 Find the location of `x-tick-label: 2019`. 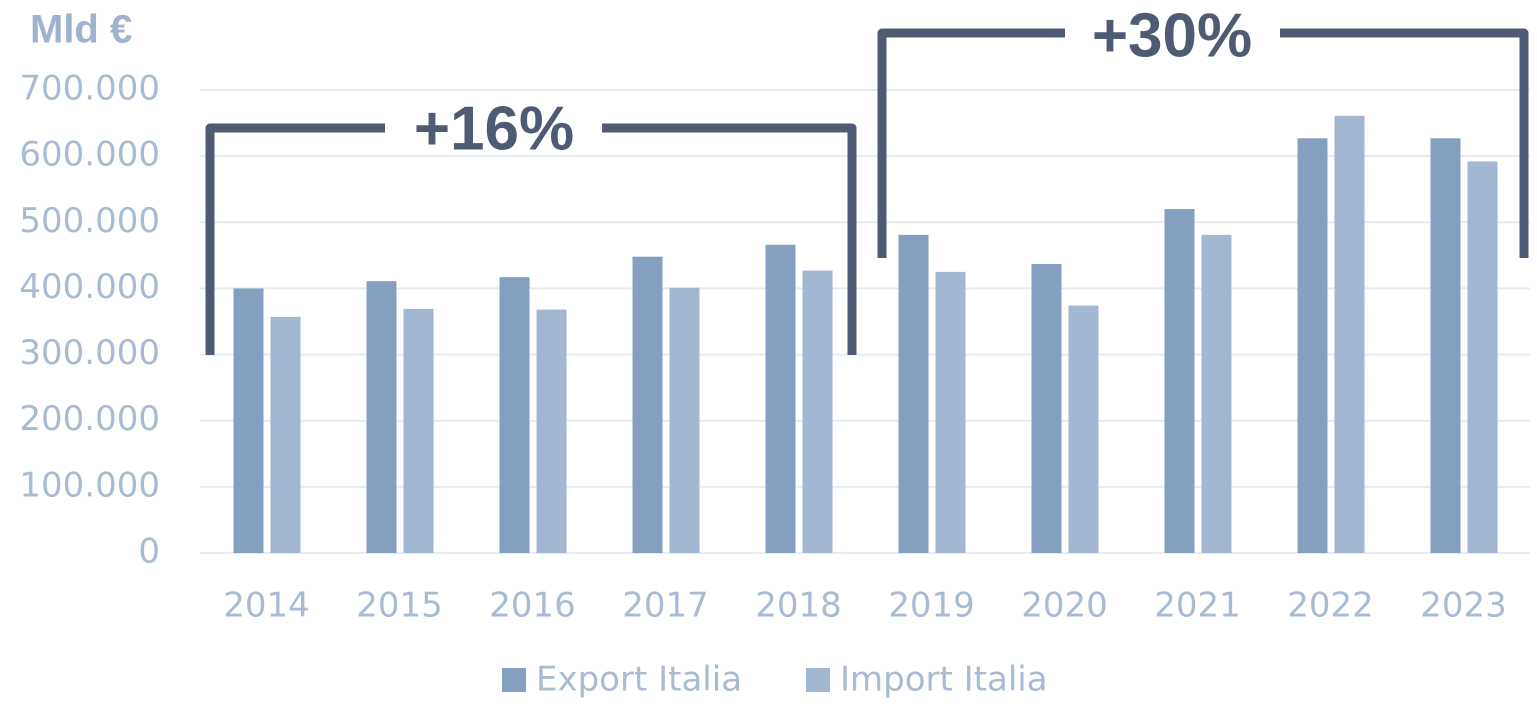

x-tick-label: 2019 is located at coordinates (931, 606).